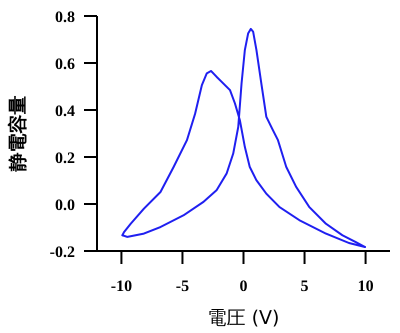 The width and height of the screenshot is (400, 333). I want to click on x-tick-label: -5, so click(183, 286).